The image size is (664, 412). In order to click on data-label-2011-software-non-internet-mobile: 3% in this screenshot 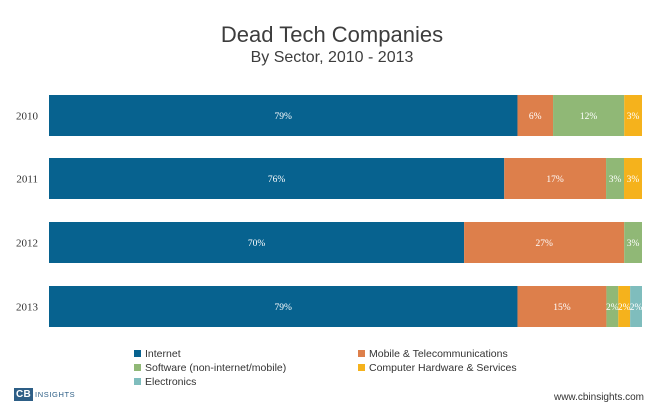, I will do `click(615, 180)`.